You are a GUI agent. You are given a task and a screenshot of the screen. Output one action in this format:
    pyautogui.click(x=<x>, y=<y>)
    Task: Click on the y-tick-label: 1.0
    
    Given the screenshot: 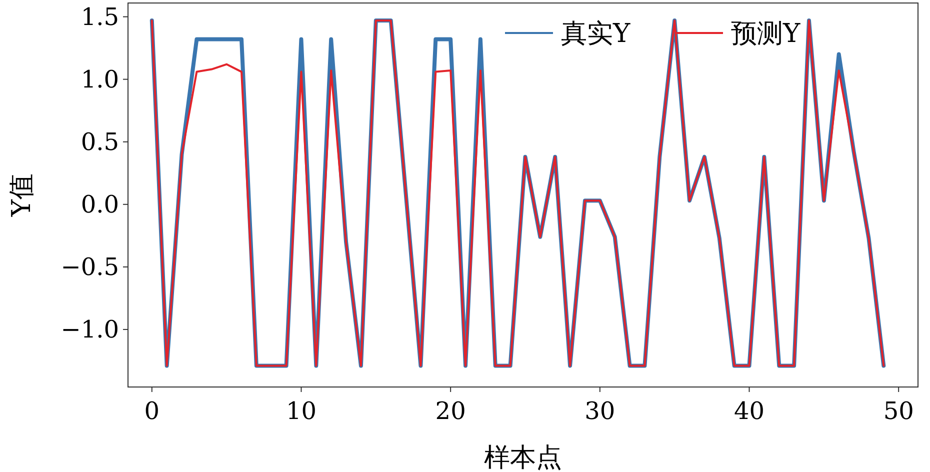 What is the action you would take?
    pyautogui.click(x=99, y=79)
    